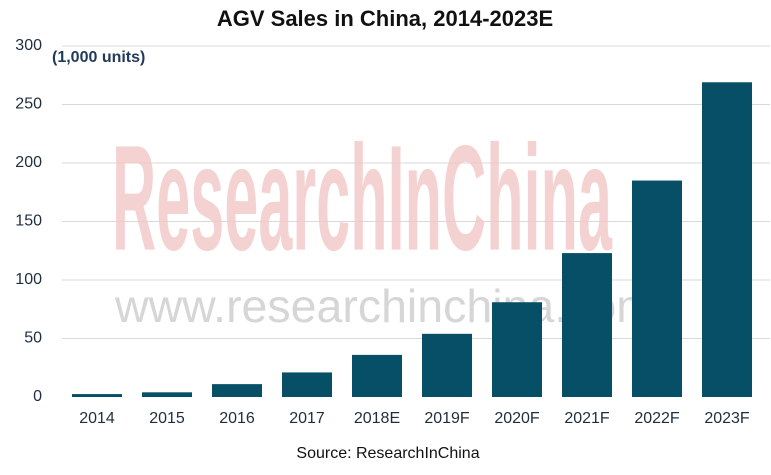 This screenshot has width=771, height=475. I want to click on y-tick-label: 200, so click(28, 162).